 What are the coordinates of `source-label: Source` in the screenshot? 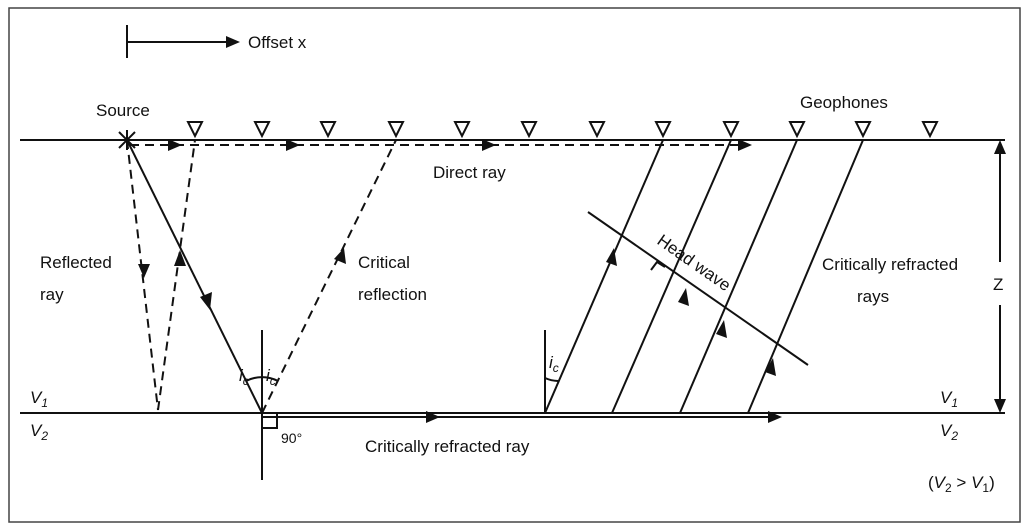 It's located at (123, 110).